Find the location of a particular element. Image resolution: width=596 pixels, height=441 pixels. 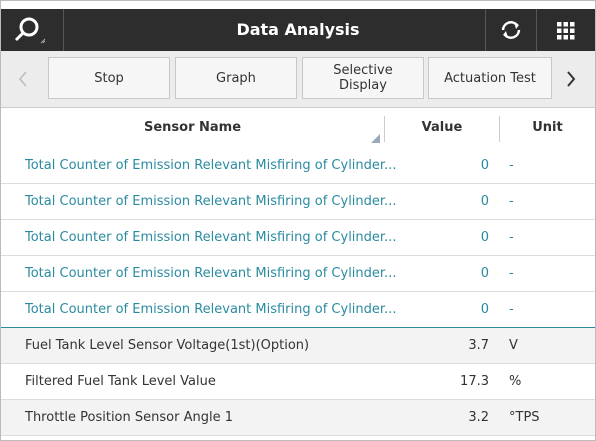

grid-icon is located at coordinates (566, 31).